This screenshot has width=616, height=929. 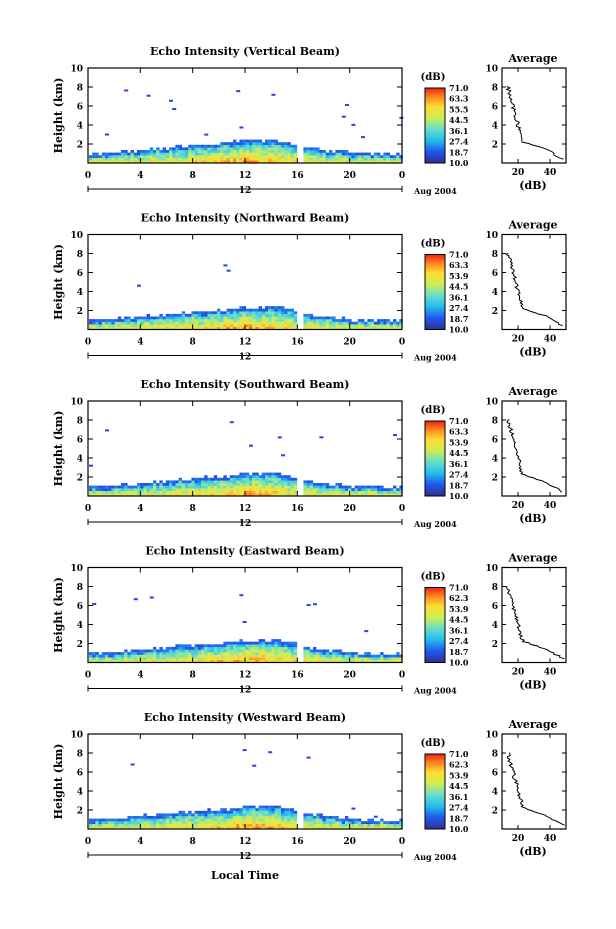 What do you see at coordinates (458, 818) in the screenshot?
I see `colorbar-label: 18.7` at bounding box center [458, 818].